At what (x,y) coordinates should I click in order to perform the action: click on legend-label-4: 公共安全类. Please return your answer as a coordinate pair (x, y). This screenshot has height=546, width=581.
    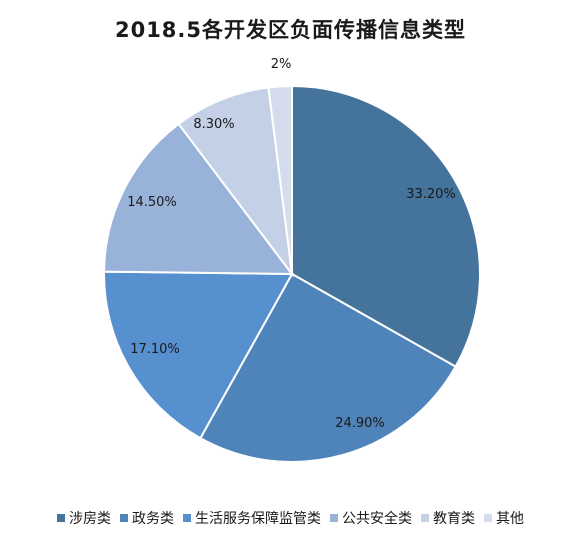
    Looking at the image, I should click on (377, 519).